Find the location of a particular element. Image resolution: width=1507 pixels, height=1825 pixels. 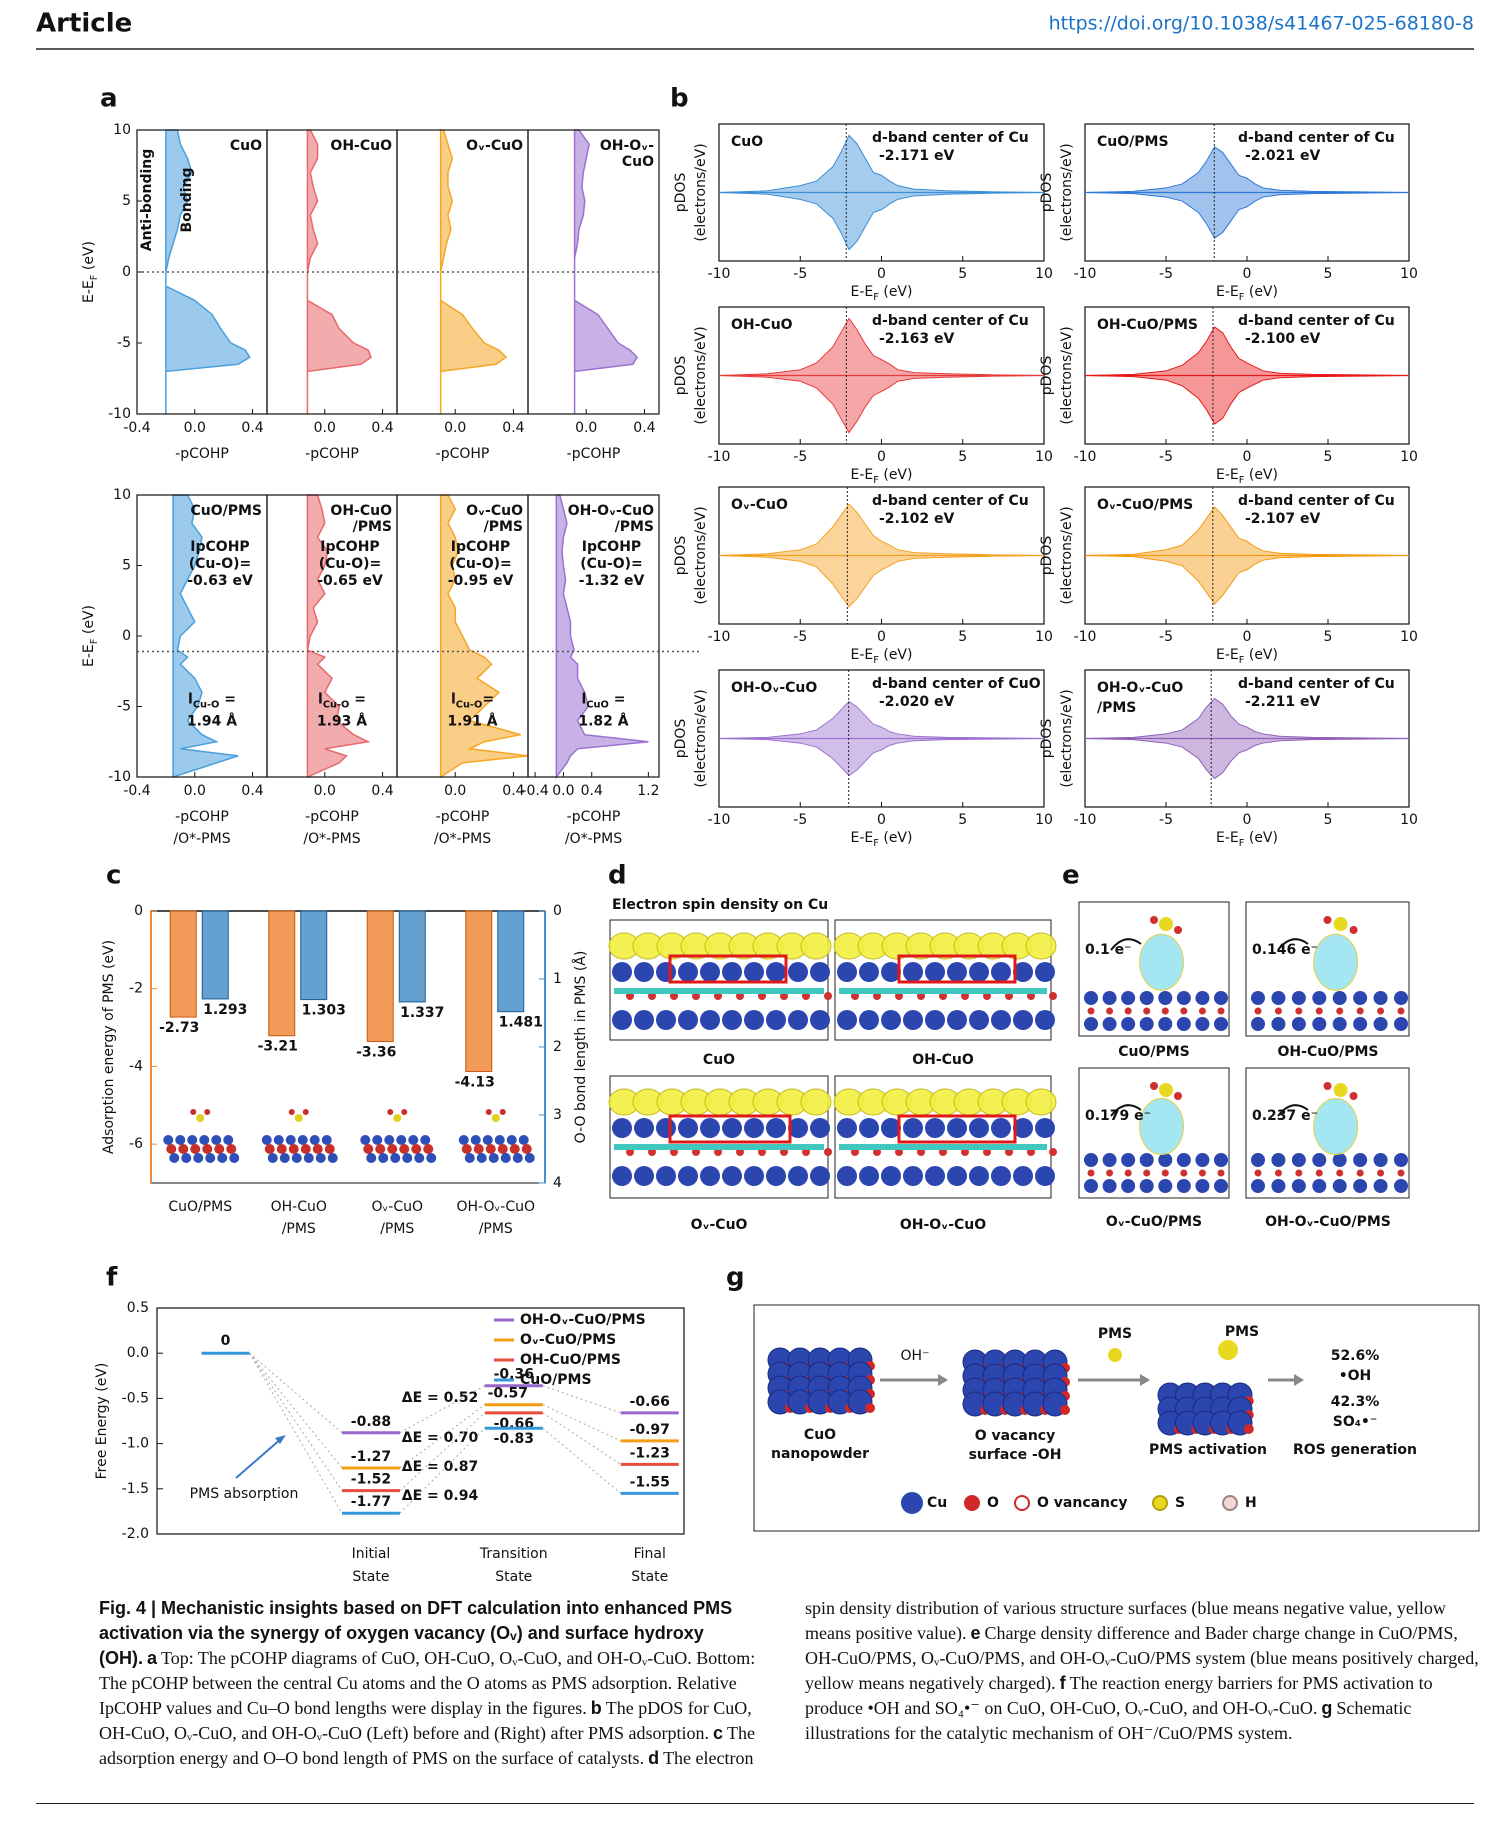

y-tick-label: -2 is located at coordinates (136, 989).